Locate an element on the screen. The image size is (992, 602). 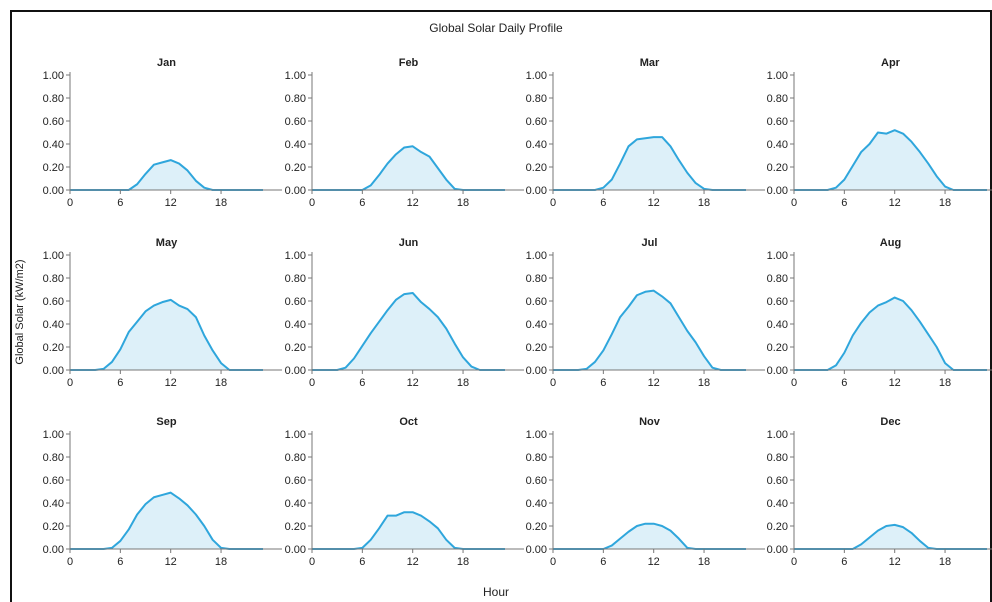
y-tick-label-jul: 0.60 is located at coordinates (536, 302).